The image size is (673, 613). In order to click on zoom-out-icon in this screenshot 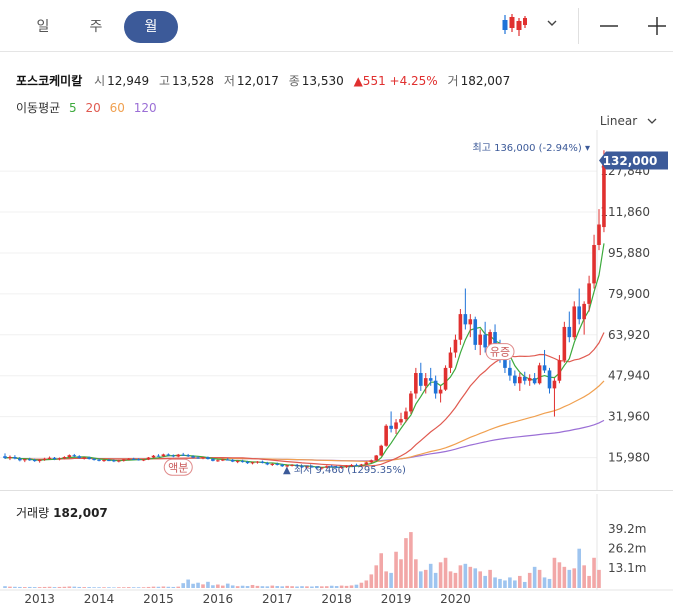, I will do `click(609, 26)`.